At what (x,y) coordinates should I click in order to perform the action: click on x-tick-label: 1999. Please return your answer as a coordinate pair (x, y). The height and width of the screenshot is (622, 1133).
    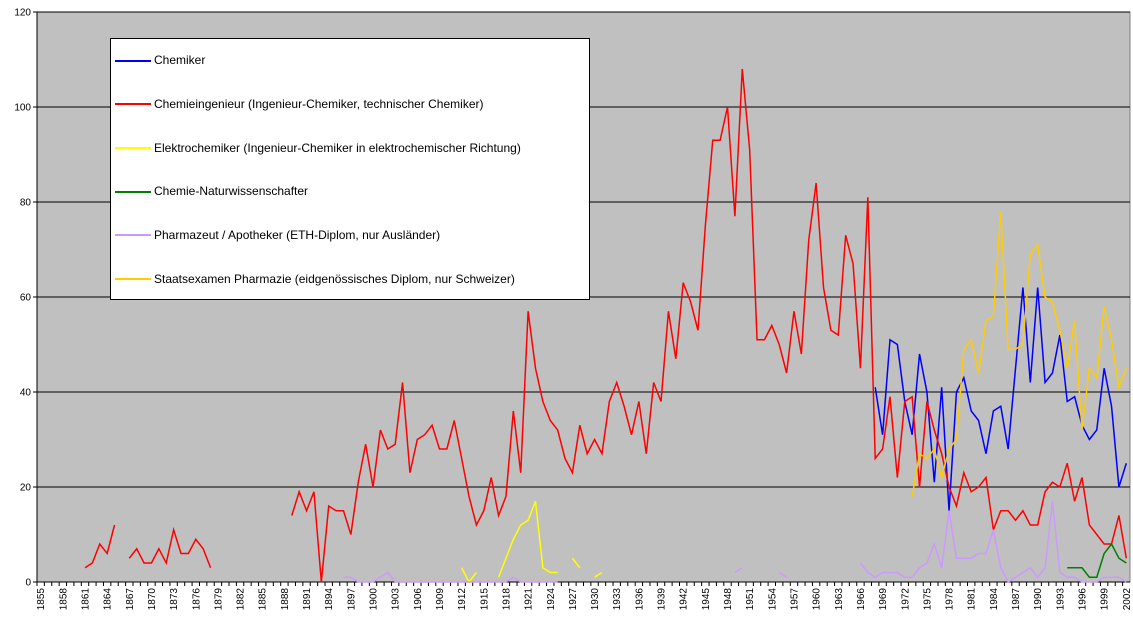
    Looking at the image, I should click on (1105, 599).